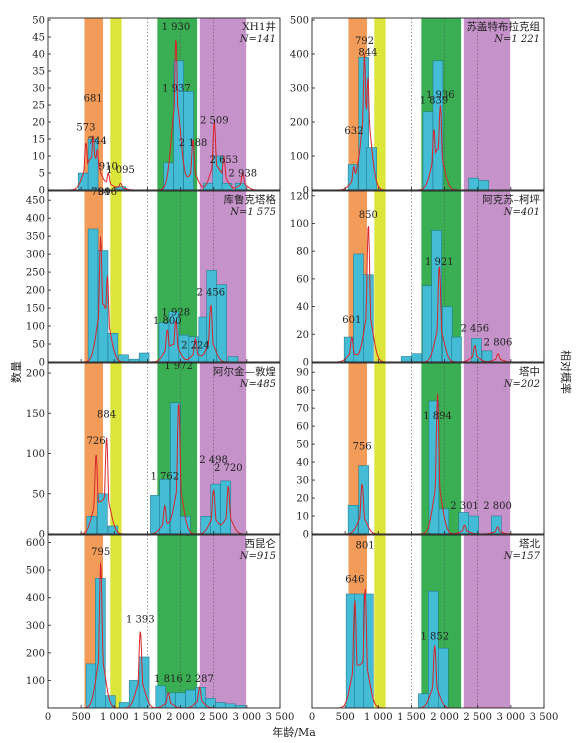 Image resolution: width=578 pixels, height=743 pixels. I want to click on y-tick-label: 200, so click(35, 653).